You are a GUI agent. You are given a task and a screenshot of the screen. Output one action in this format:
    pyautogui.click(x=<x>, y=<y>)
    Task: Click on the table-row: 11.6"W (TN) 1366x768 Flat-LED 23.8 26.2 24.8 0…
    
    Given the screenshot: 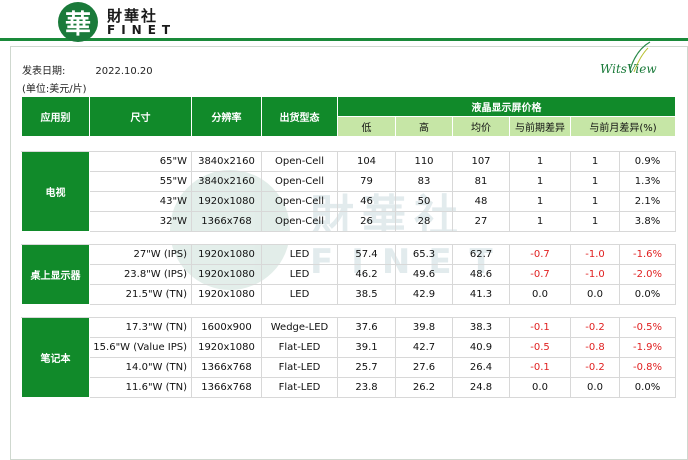 What is the action you would take?
    pyautogui.click(x=349, y=387)
    